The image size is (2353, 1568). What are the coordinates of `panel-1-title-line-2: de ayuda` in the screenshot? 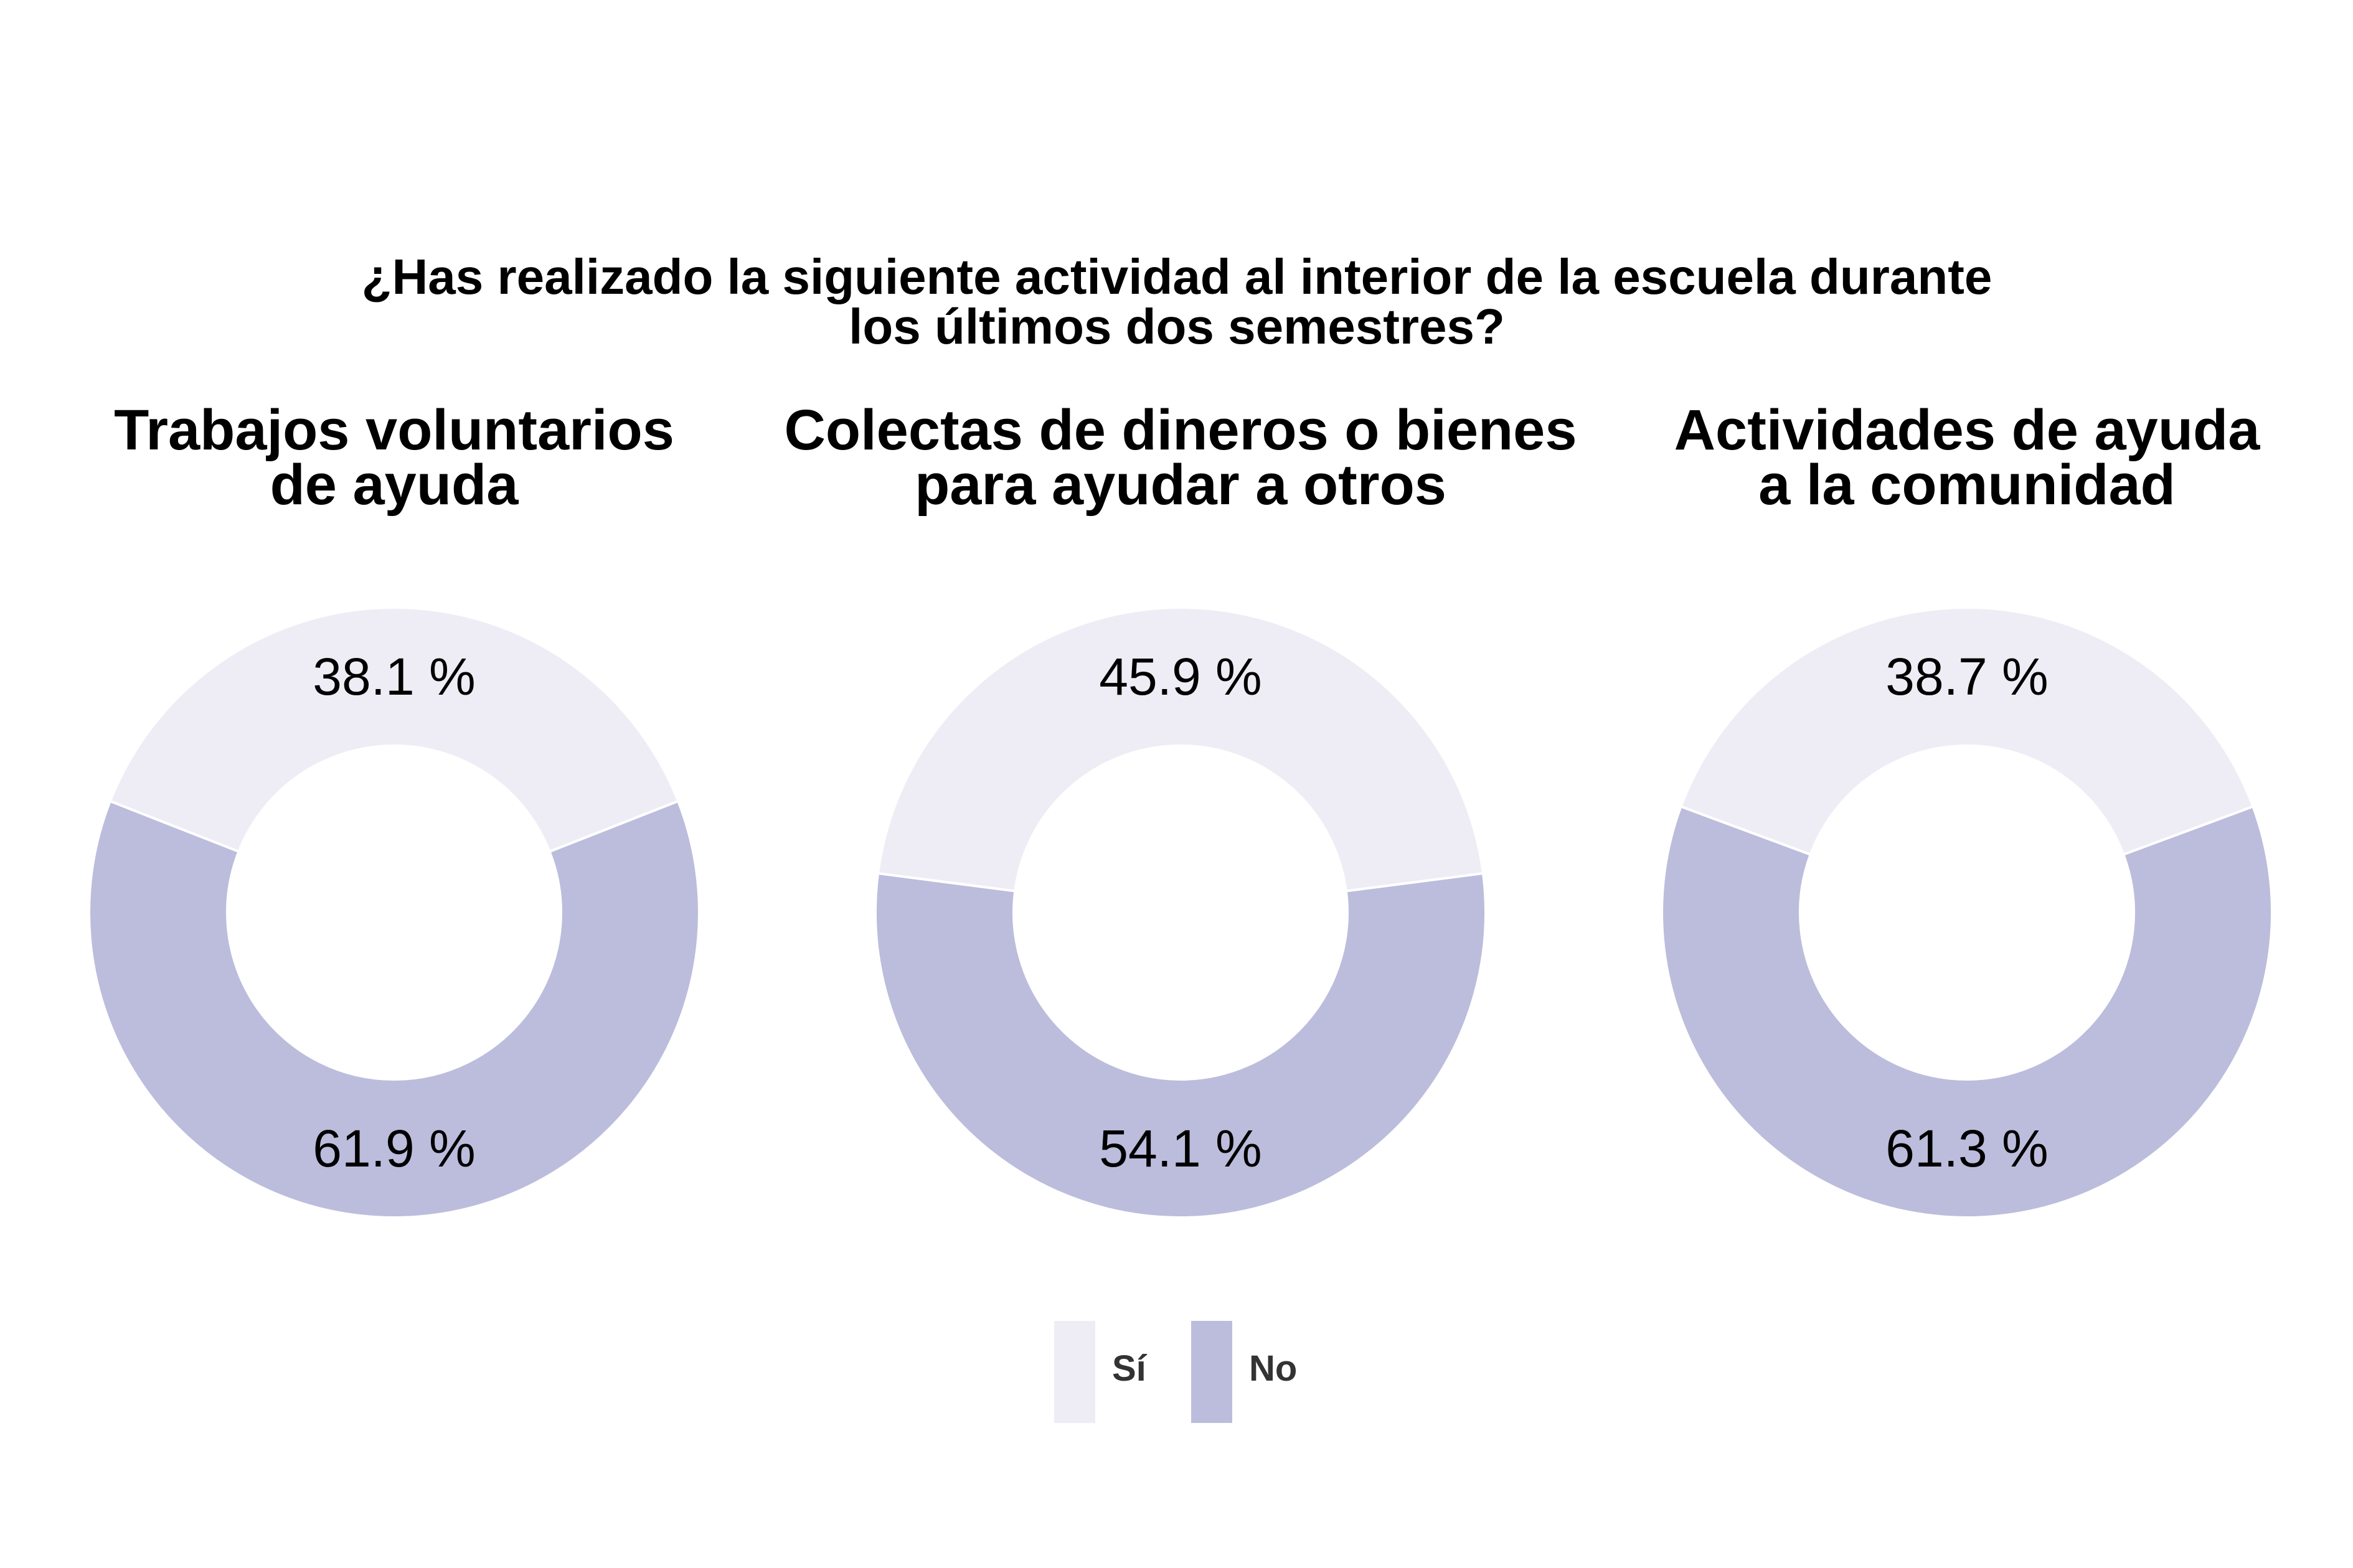 It's located at (394, 485).